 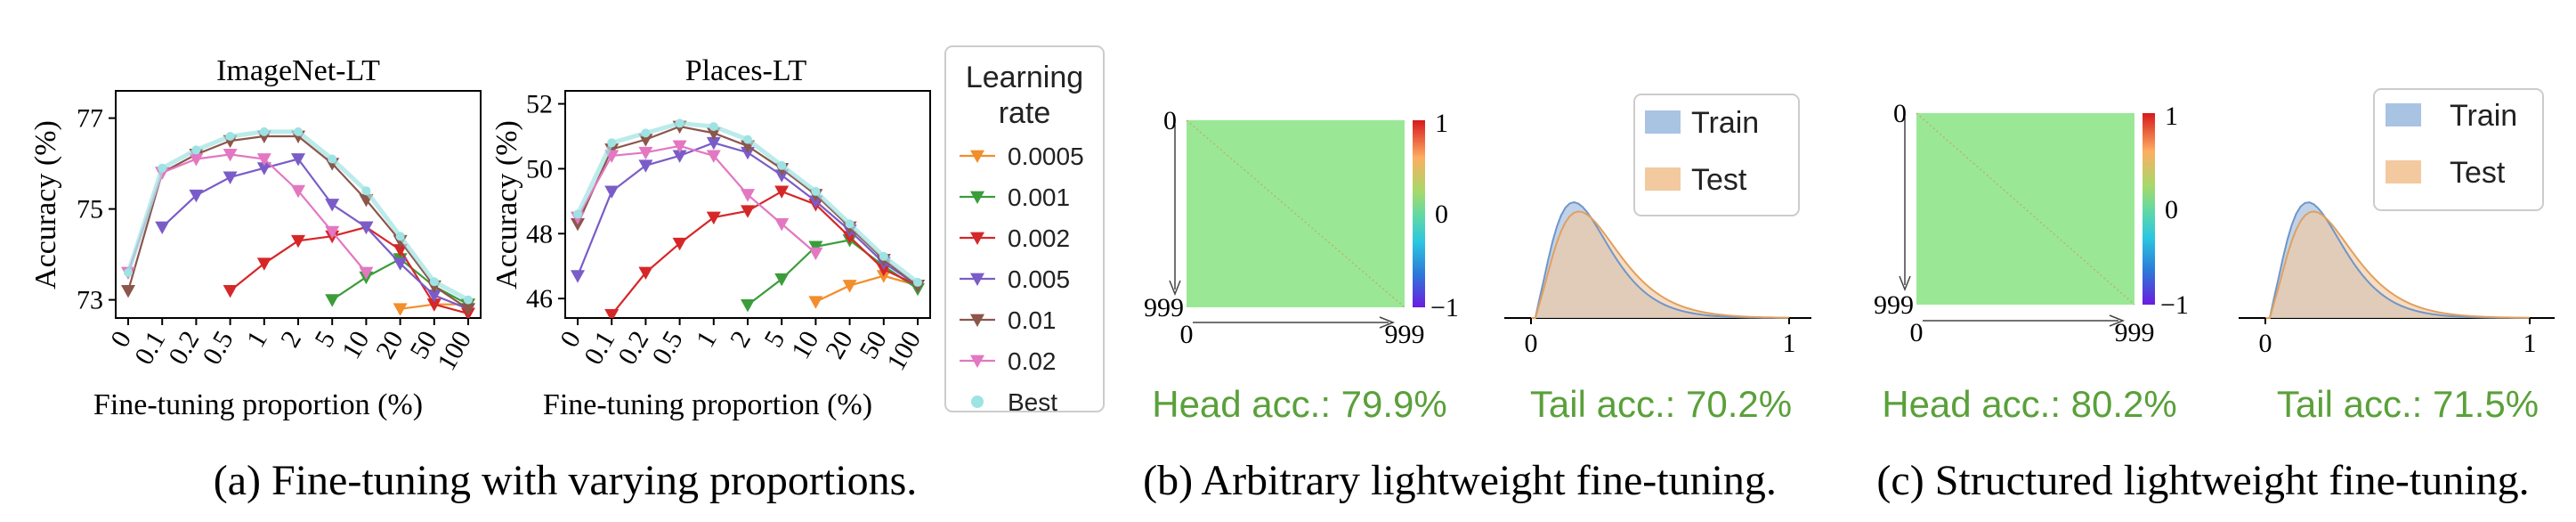 I want to click on histogram-structured: 0 1 Train Test Tail acc.: 71.5%, so click(x=2397, y=256).